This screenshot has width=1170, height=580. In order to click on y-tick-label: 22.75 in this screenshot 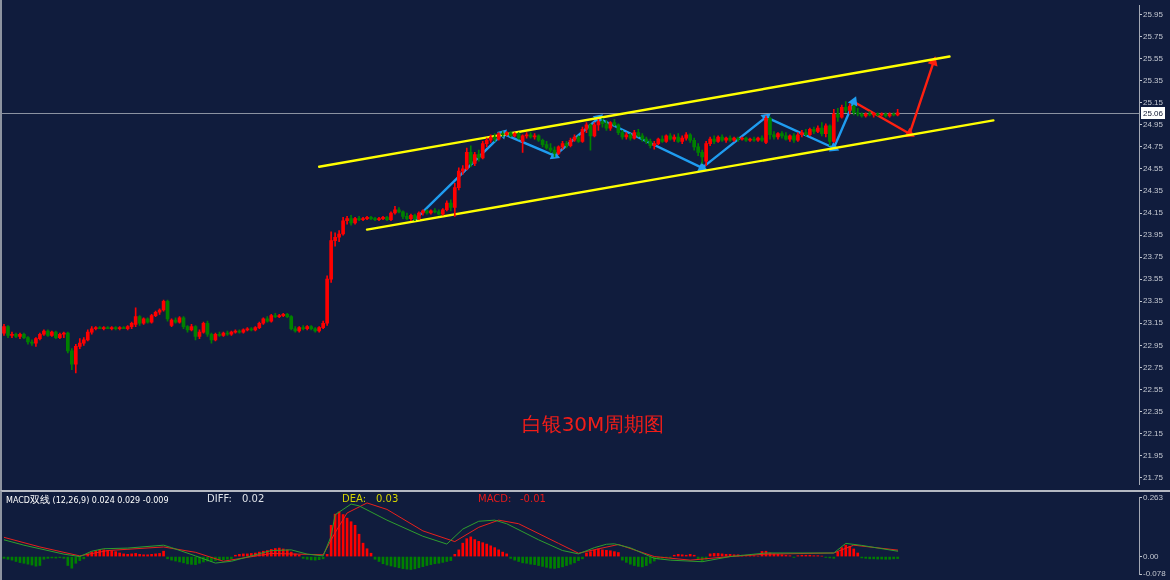, I will do `click(1153, 367)`.